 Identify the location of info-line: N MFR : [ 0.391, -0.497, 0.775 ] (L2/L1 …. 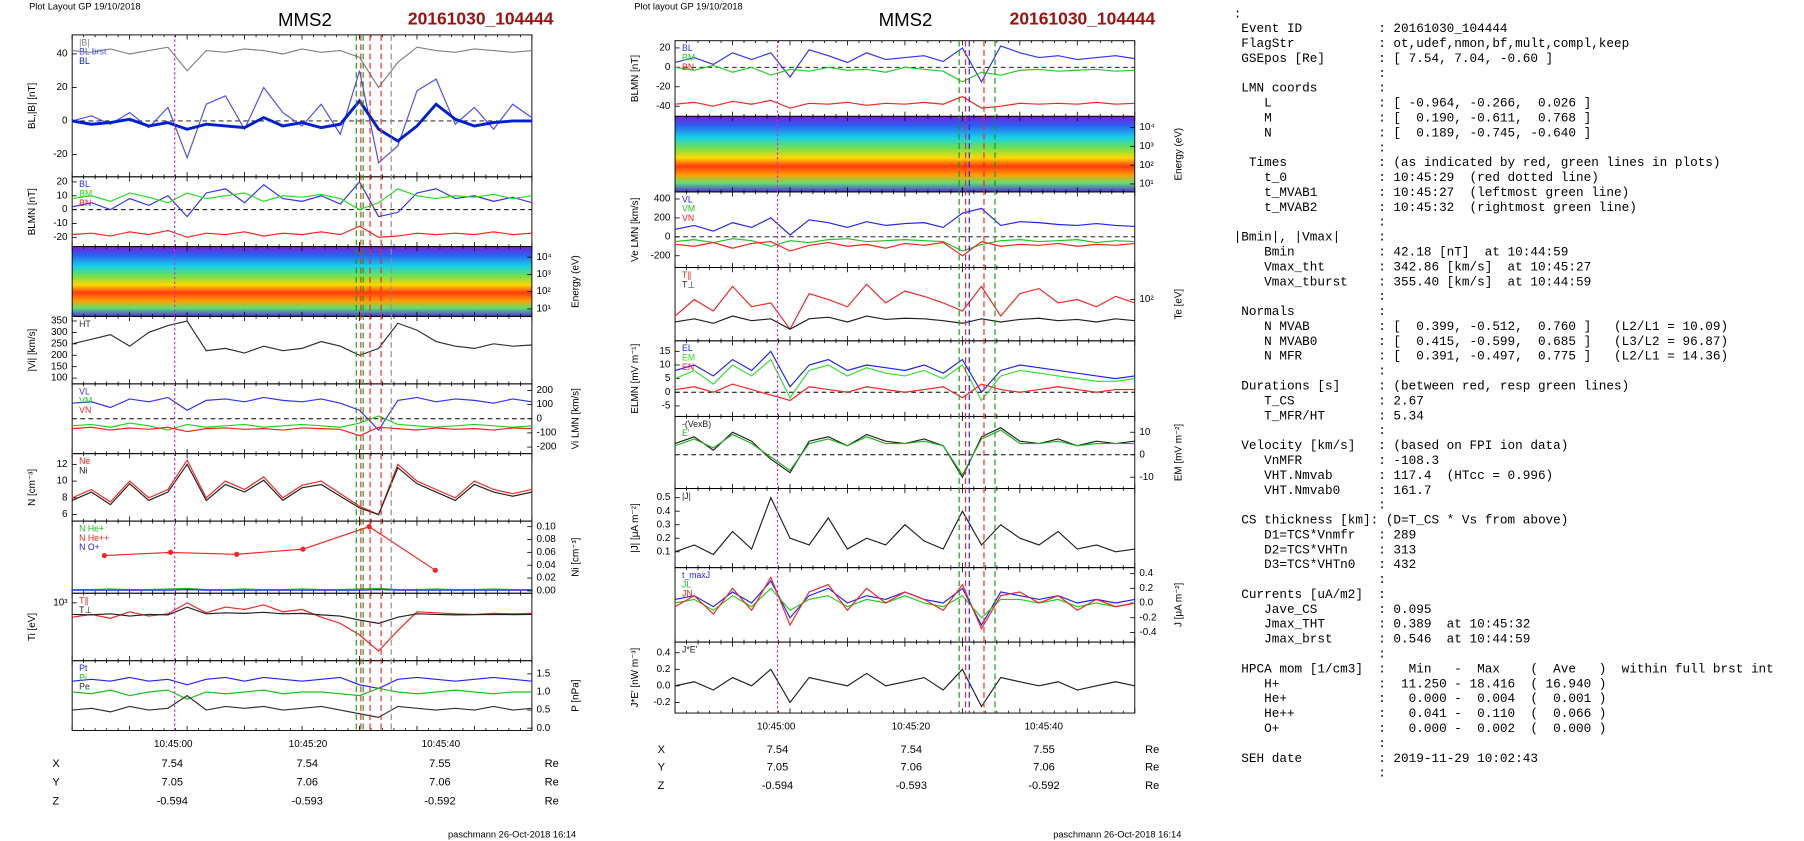
(1481, 356).